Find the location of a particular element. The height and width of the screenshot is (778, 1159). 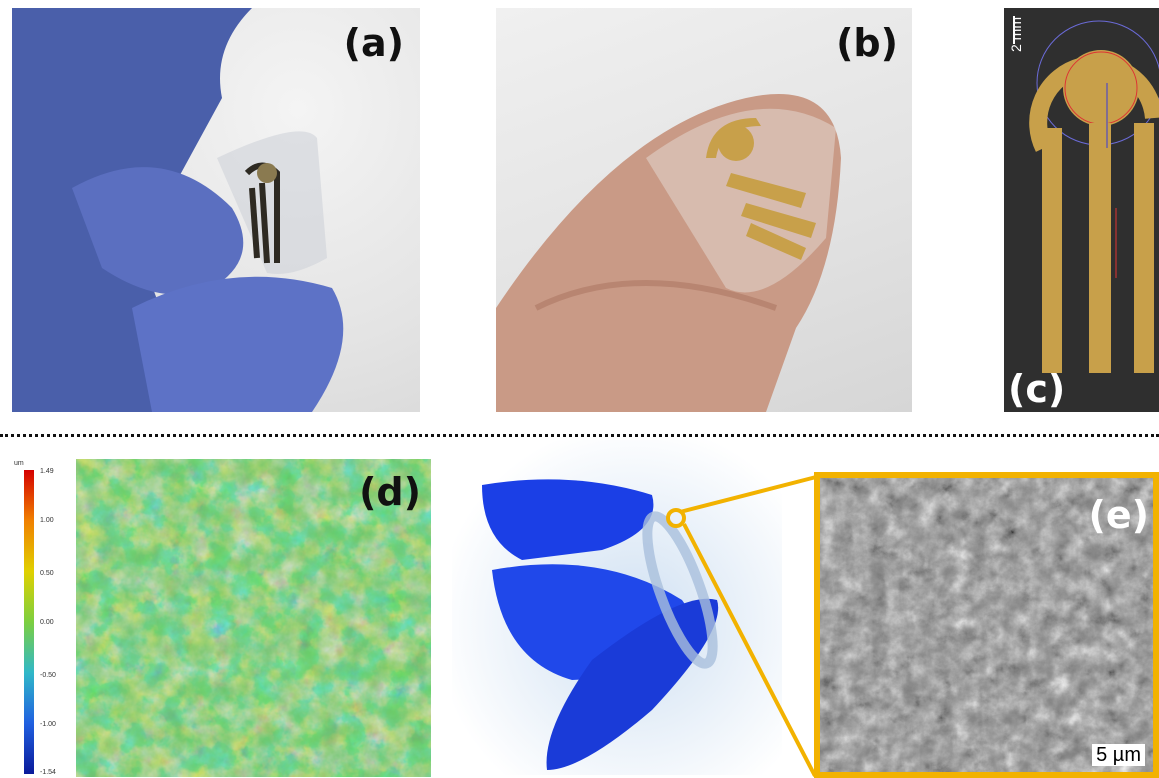

profilometry-heatmap is located at coordinates (253, 618).